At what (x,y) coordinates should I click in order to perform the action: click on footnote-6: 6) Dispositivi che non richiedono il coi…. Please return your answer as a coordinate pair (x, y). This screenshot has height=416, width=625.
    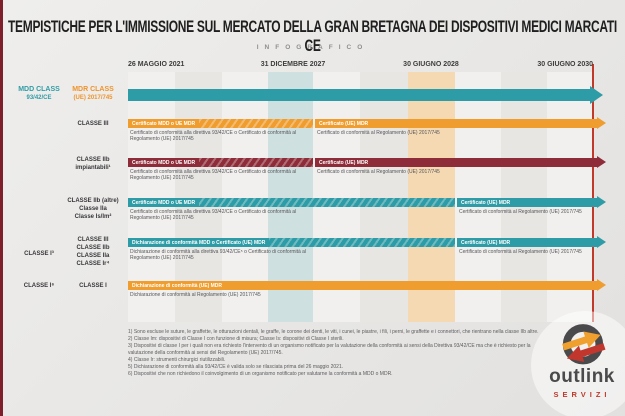
    Looking at the image, I should click on (260, 374).